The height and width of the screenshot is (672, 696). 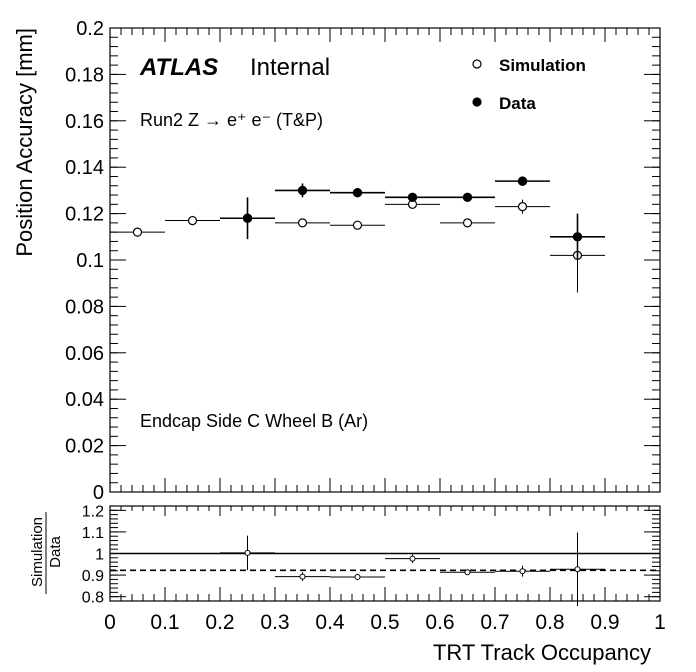 I want to click on atlas-label: ATLAS, so click(x=178, y=67).